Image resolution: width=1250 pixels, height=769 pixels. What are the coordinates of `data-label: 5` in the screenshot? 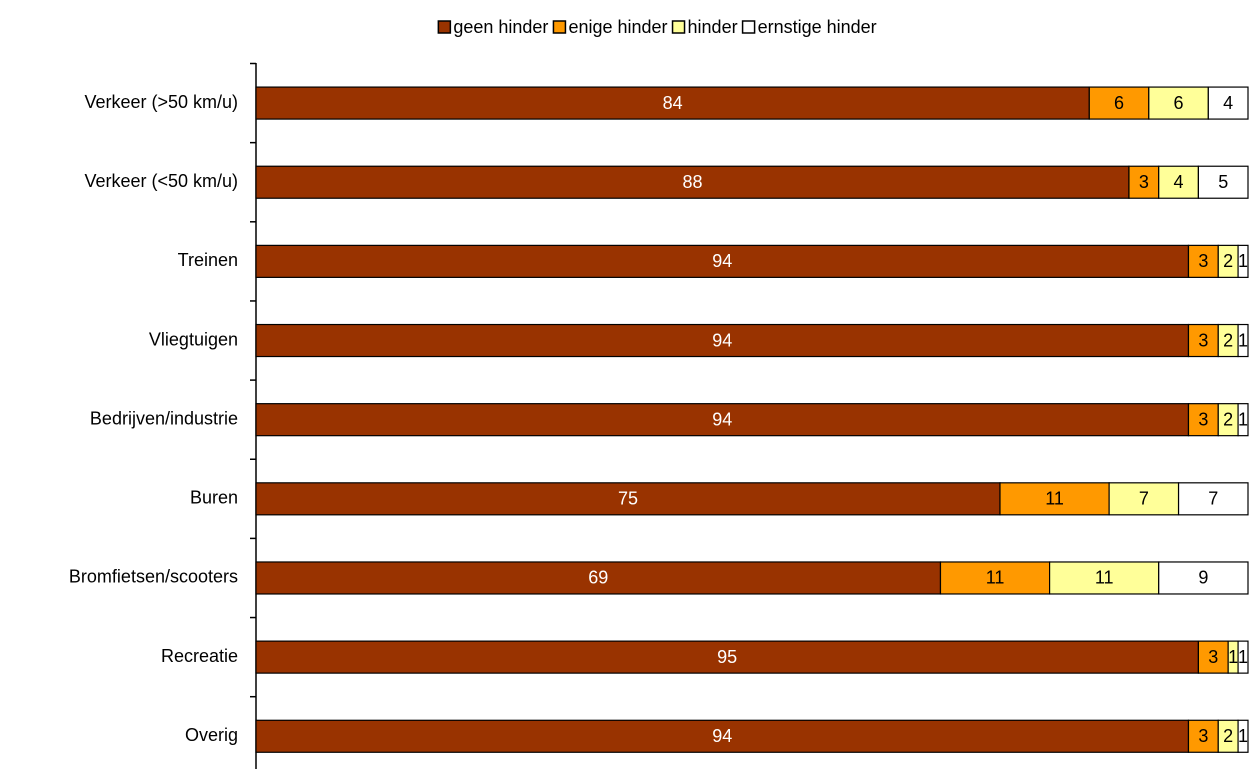 It's located at (1223, 182).